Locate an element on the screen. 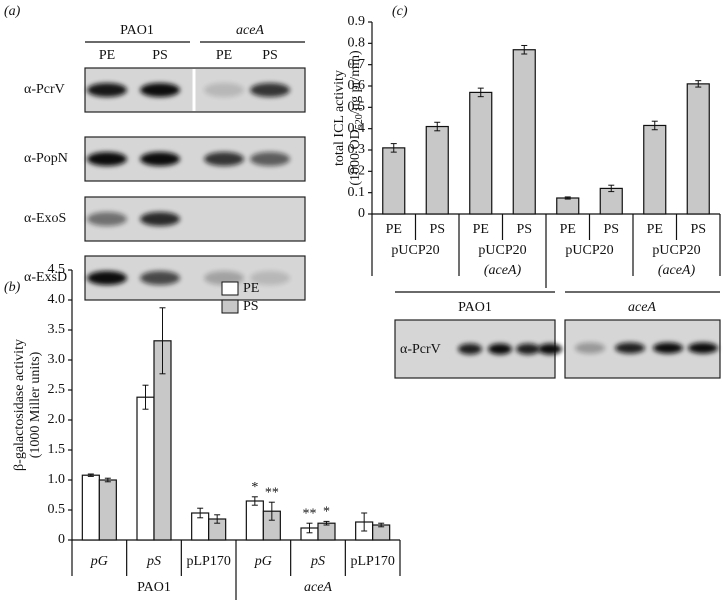  y-tick-label: 0.2 is located at coordinates (357, 171).